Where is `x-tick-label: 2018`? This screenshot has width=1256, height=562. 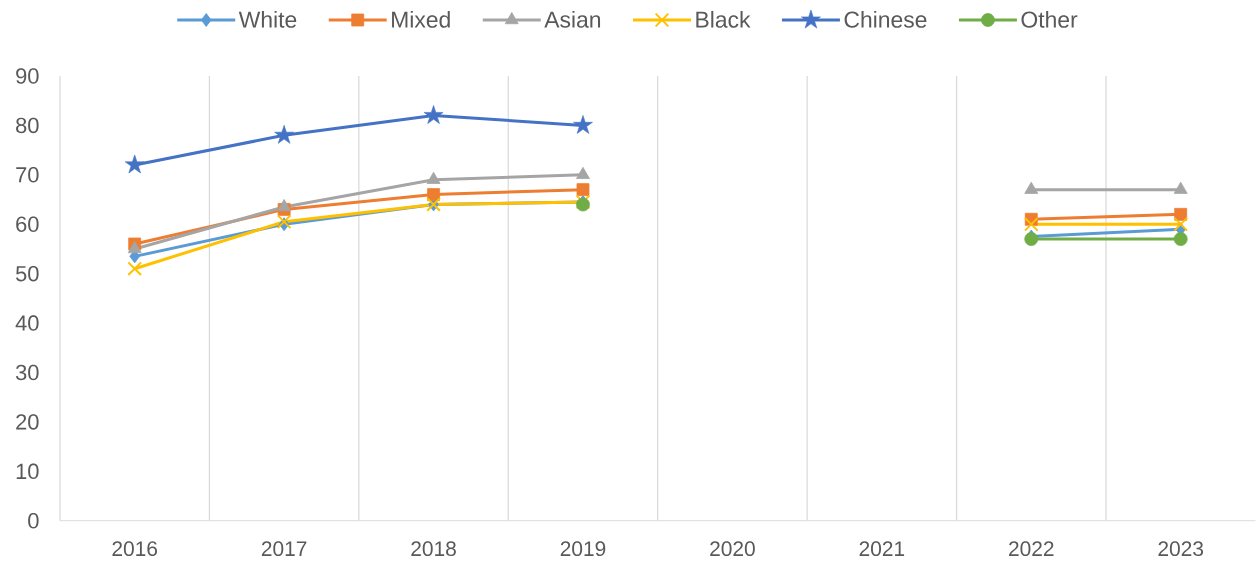 x-tick-label: 2018 is located at coordinates (433, 549).